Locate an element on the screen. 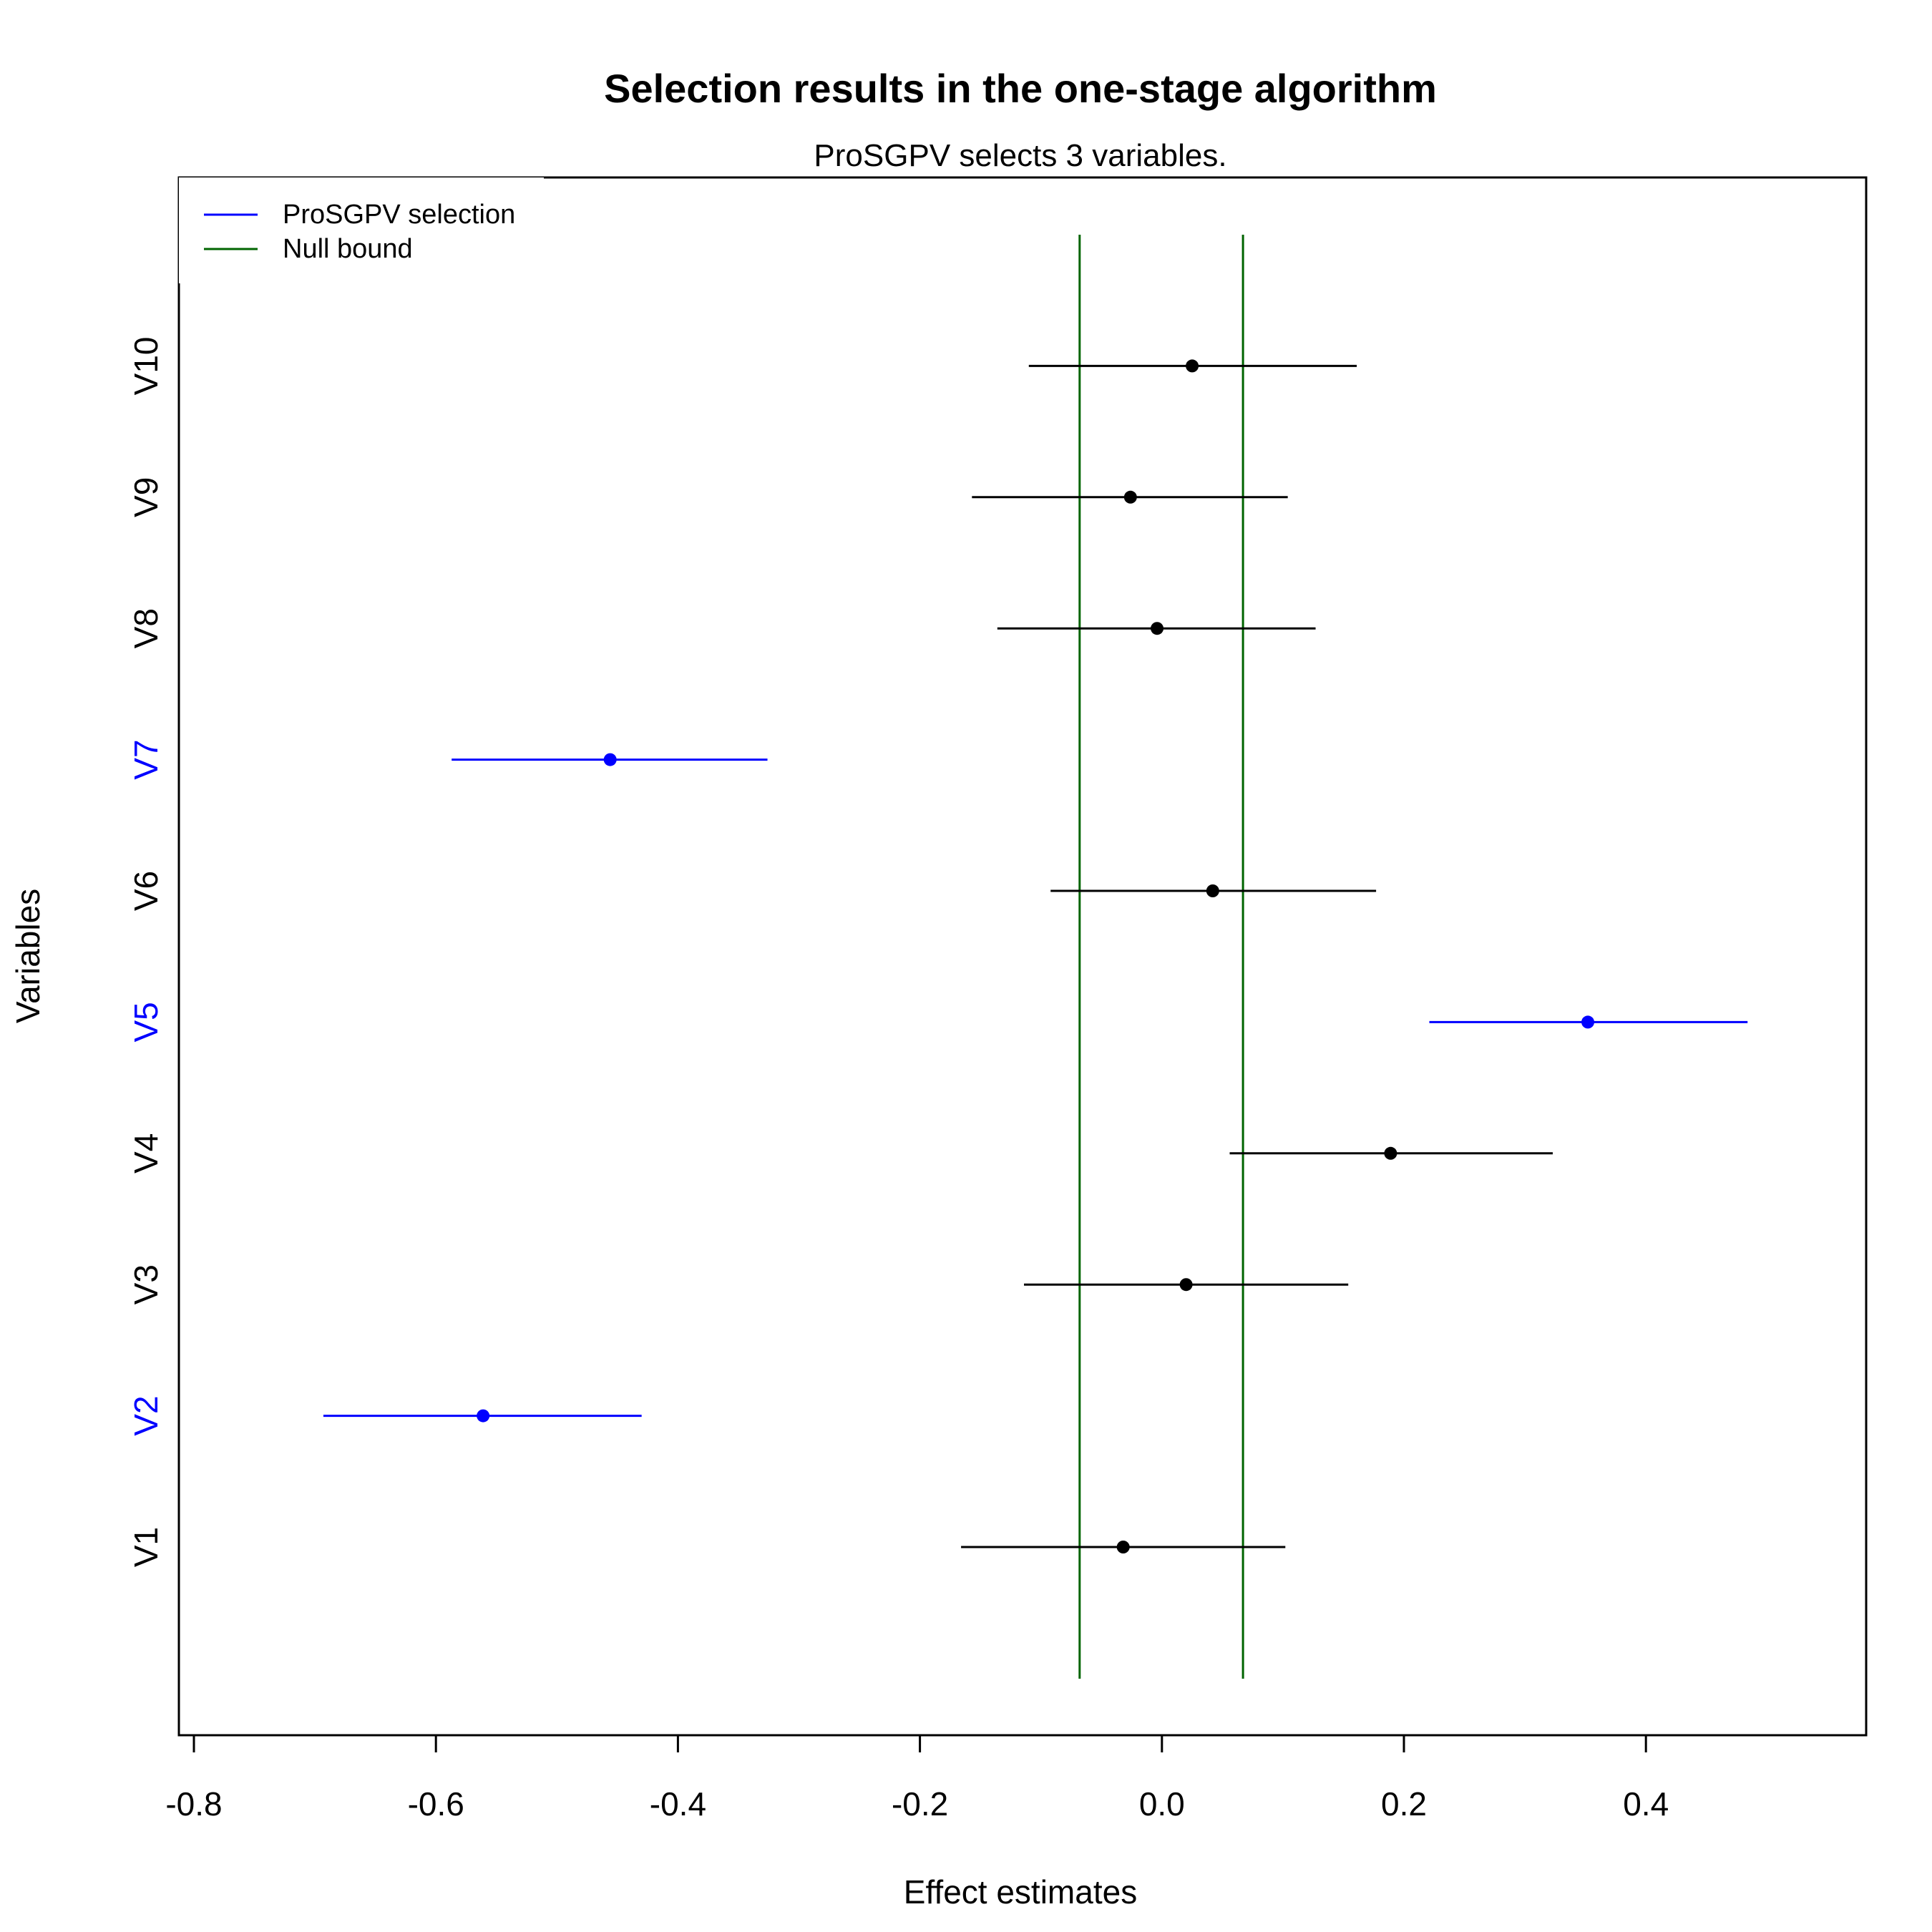  estimate-point-v10 is located at coordinates (1192, 366).